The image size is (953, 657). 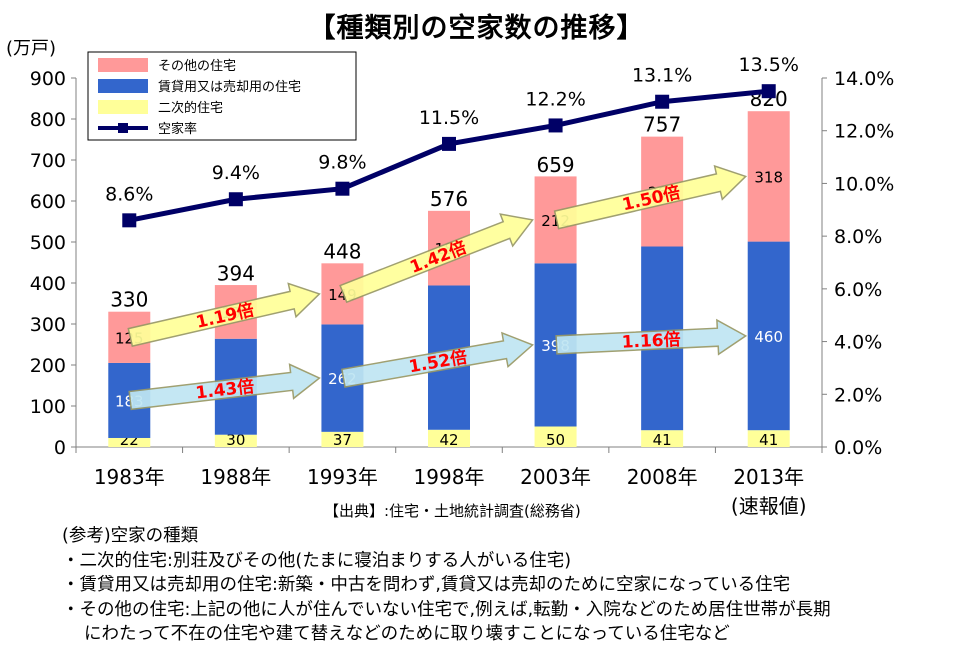 What do you see at coordinates (129, 194) in the screenshot?
I see `rate-label: 8.6%` at bounding box center [129, 194].